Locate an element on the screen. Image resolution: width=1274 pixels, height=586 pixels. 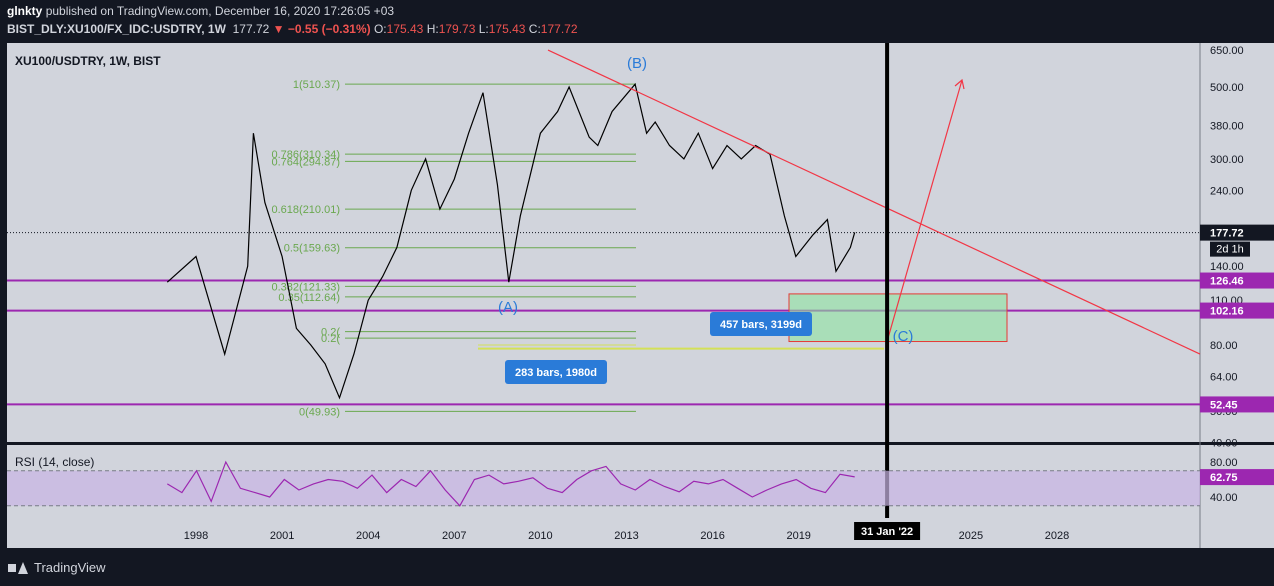
measure-badge-label: 283 bars, 1980d is located at coordinates (556, 373).